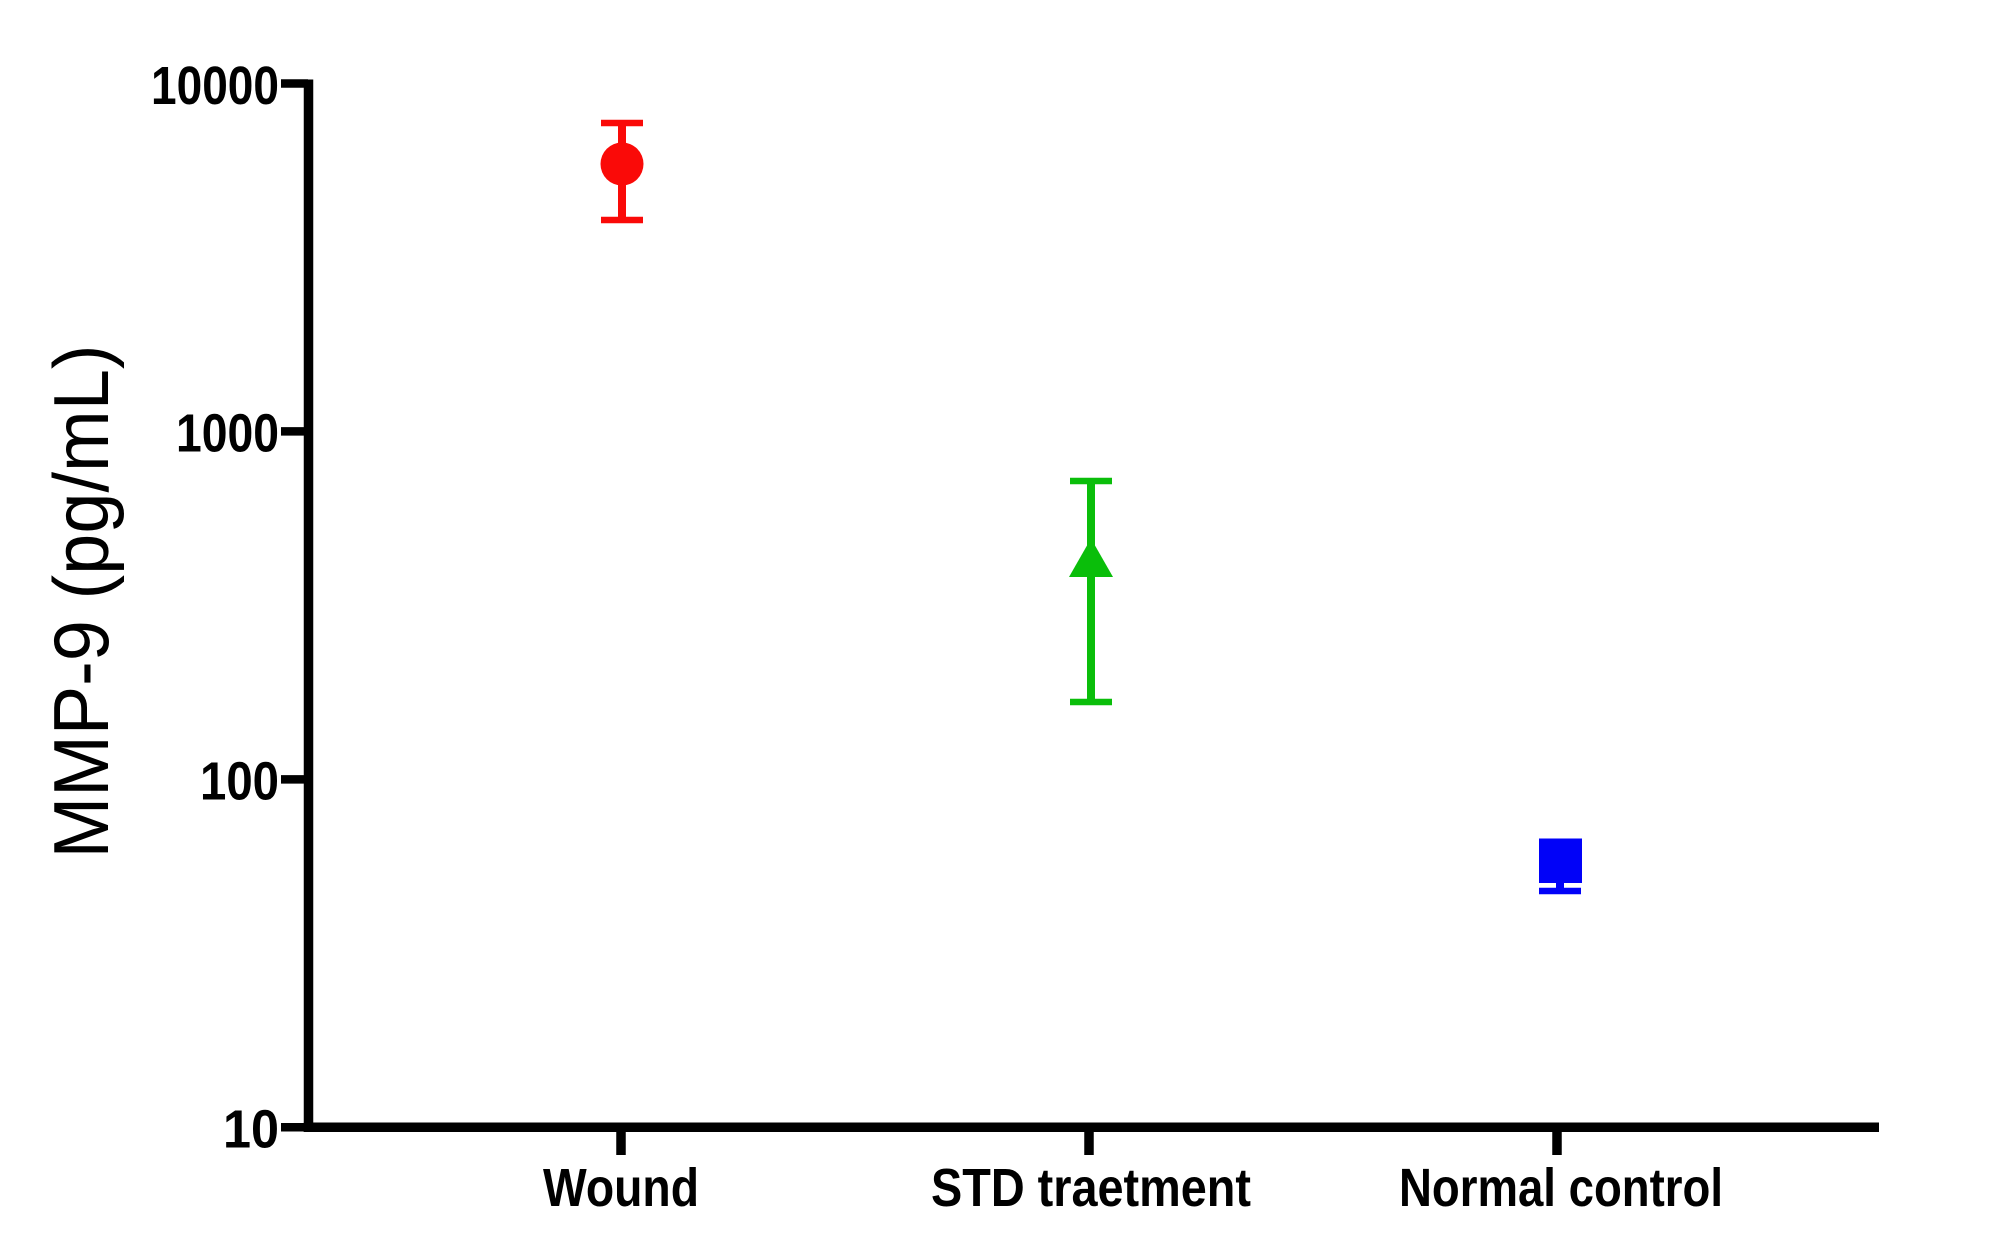 This screenshot has height=1253, width=2013. Describe the element at coordinates (251, 1130) in the screenshot. I see `svg-text: 10` at that location.